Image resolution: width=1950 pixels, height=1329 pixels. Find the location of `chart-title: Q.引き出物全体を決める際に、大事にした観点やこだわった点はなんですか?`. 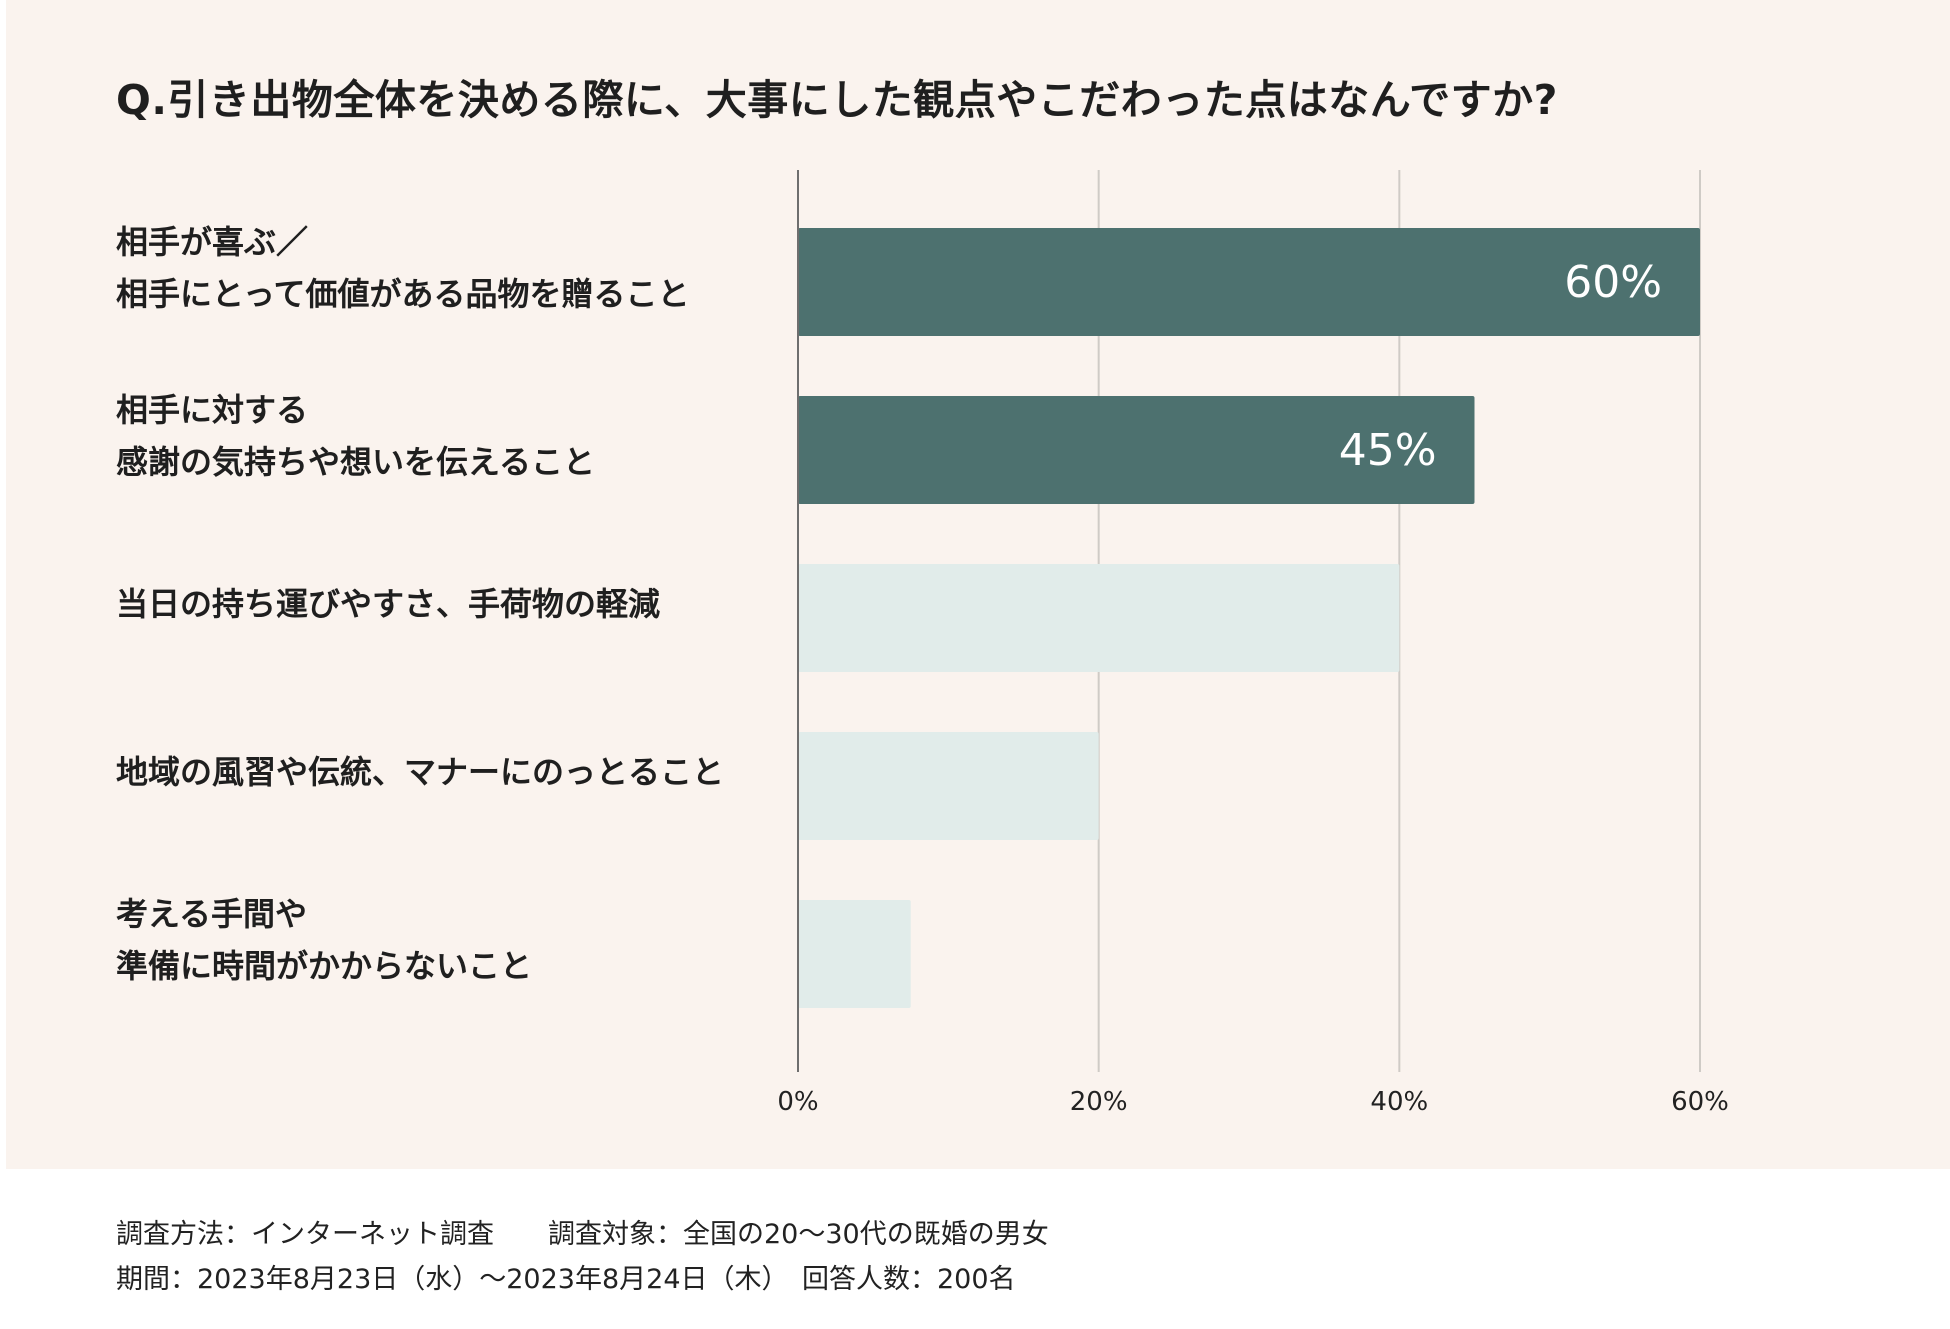

chart-title: Q.引き出物全体を決める際に、大事にした観点やこだわった点はなんですか? is located at coordinates (837, 100).